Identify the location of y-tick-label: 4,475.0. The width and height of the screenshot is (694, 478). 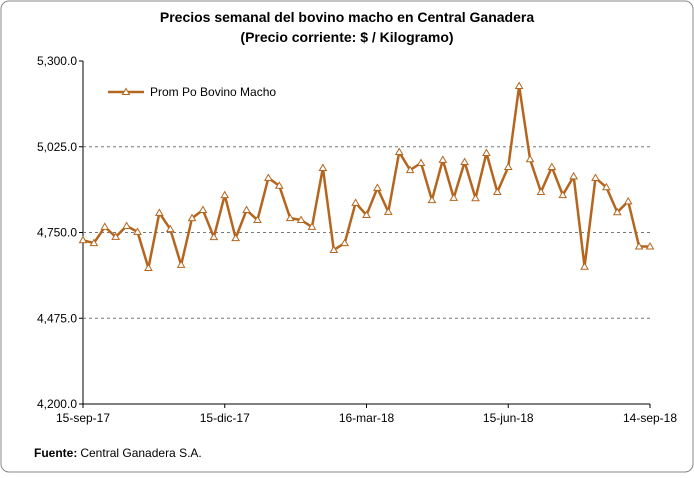
(57, 318).